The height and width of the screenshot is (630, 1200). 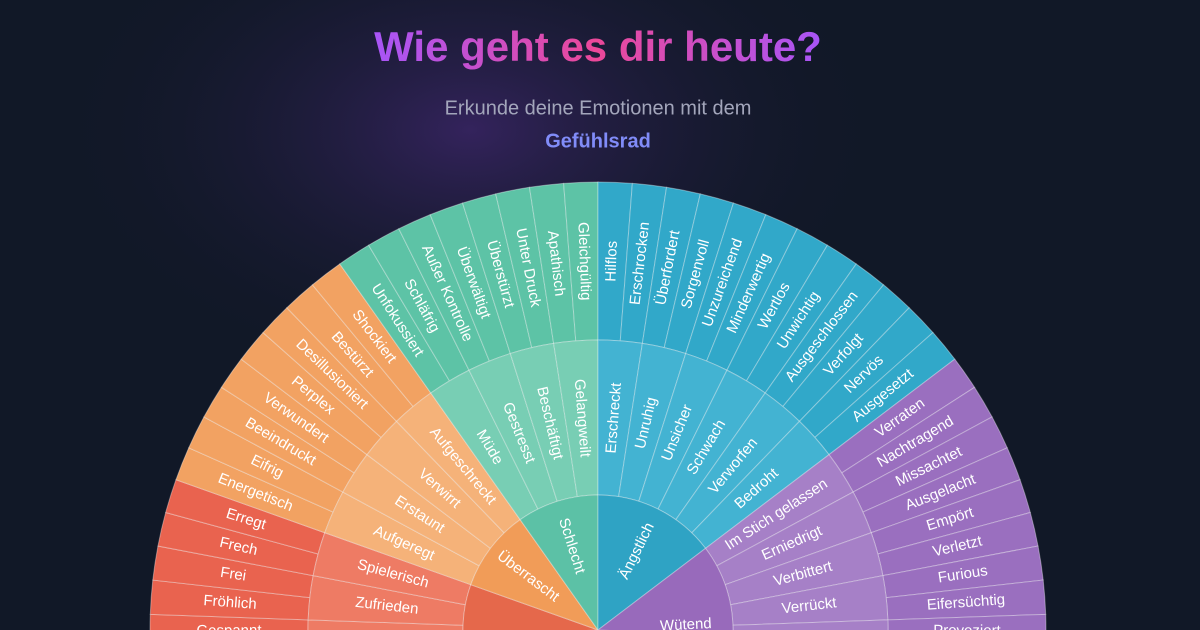 I want to click on leaf-label: Eifersüchtig, so click(x=965, y=602).